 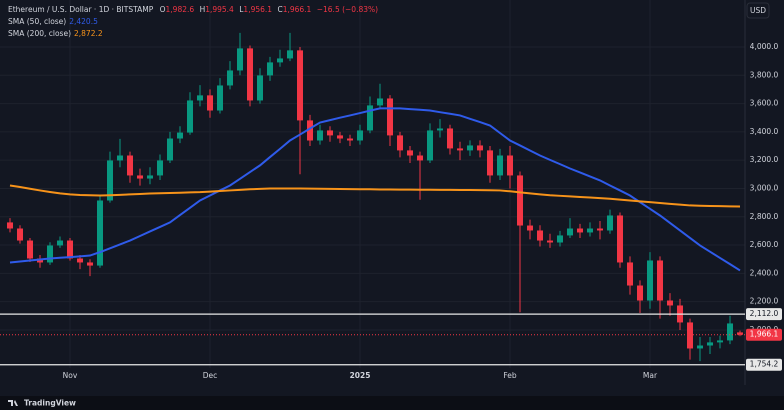 What do you see at coordinates (180, 9) in the screenshot?
I see `ohlc-value: 1,982.6` at bounding box center [180, 9].